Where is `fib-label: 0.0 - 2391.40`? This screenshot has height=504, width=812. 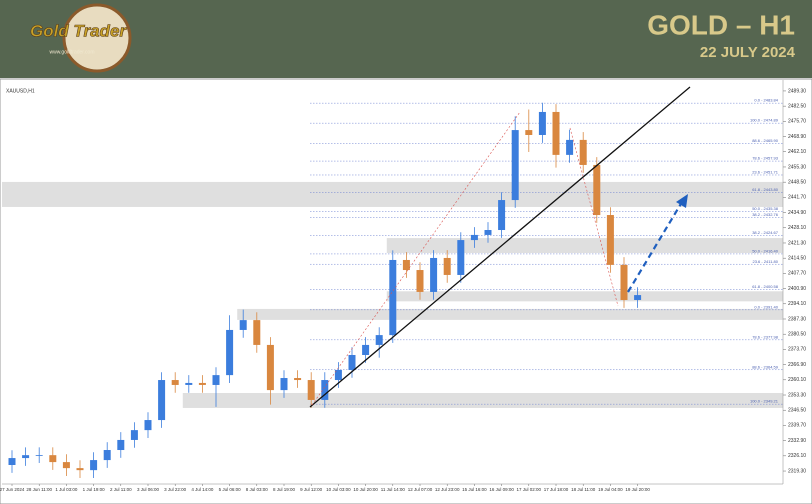 fib-label: 0.0 - 2391.40 is located at coordinates (766, 306).